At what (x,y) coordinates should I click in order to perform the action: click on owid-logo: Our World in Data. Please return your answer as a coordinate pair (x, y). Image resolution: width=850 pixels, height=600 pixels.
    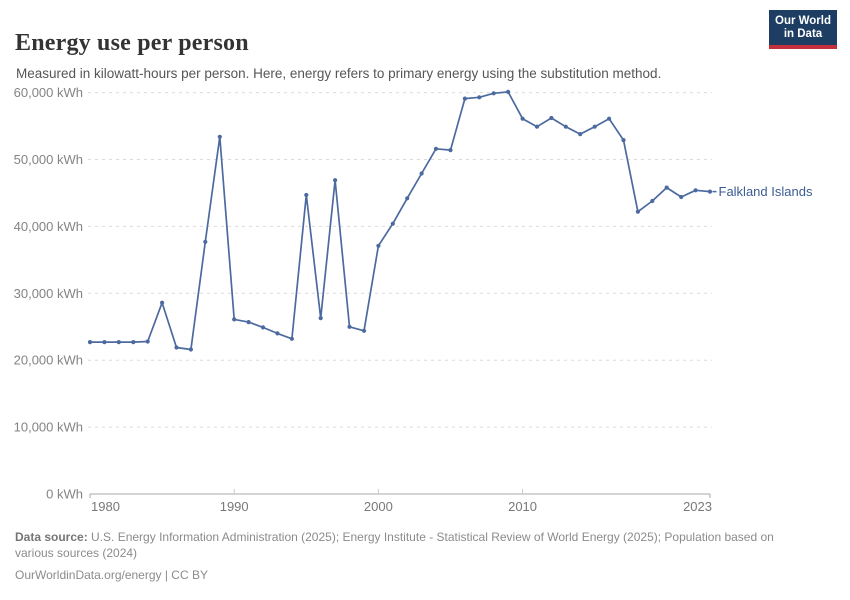
    Looking at the image, I should click on (803, 29).